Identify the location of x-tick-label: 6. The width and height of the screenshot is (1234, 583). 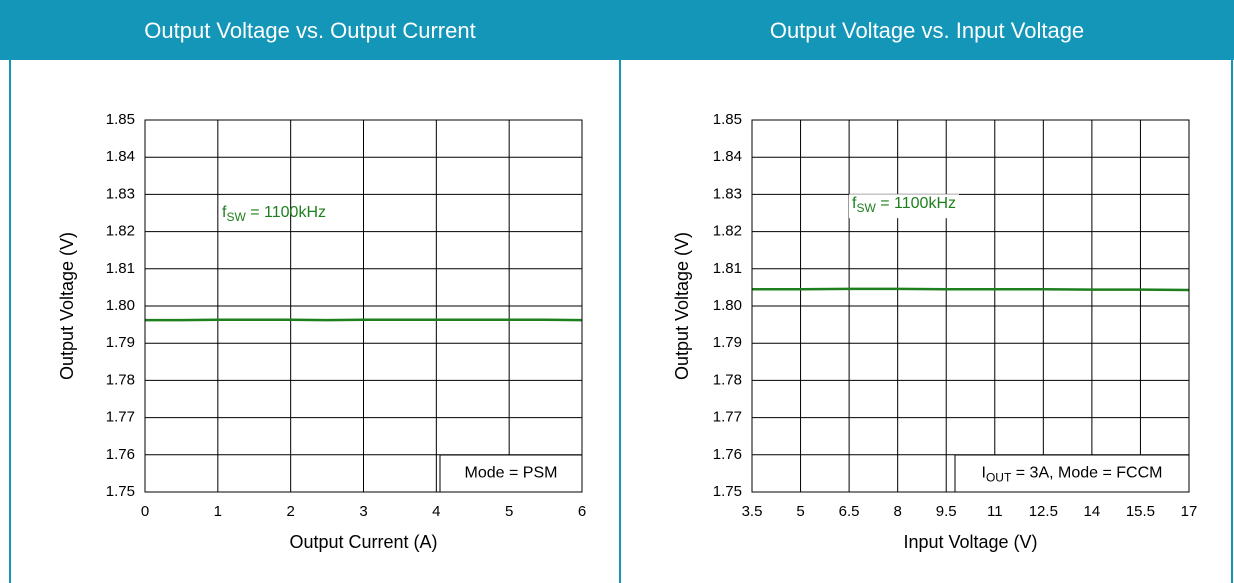
(582, 511).